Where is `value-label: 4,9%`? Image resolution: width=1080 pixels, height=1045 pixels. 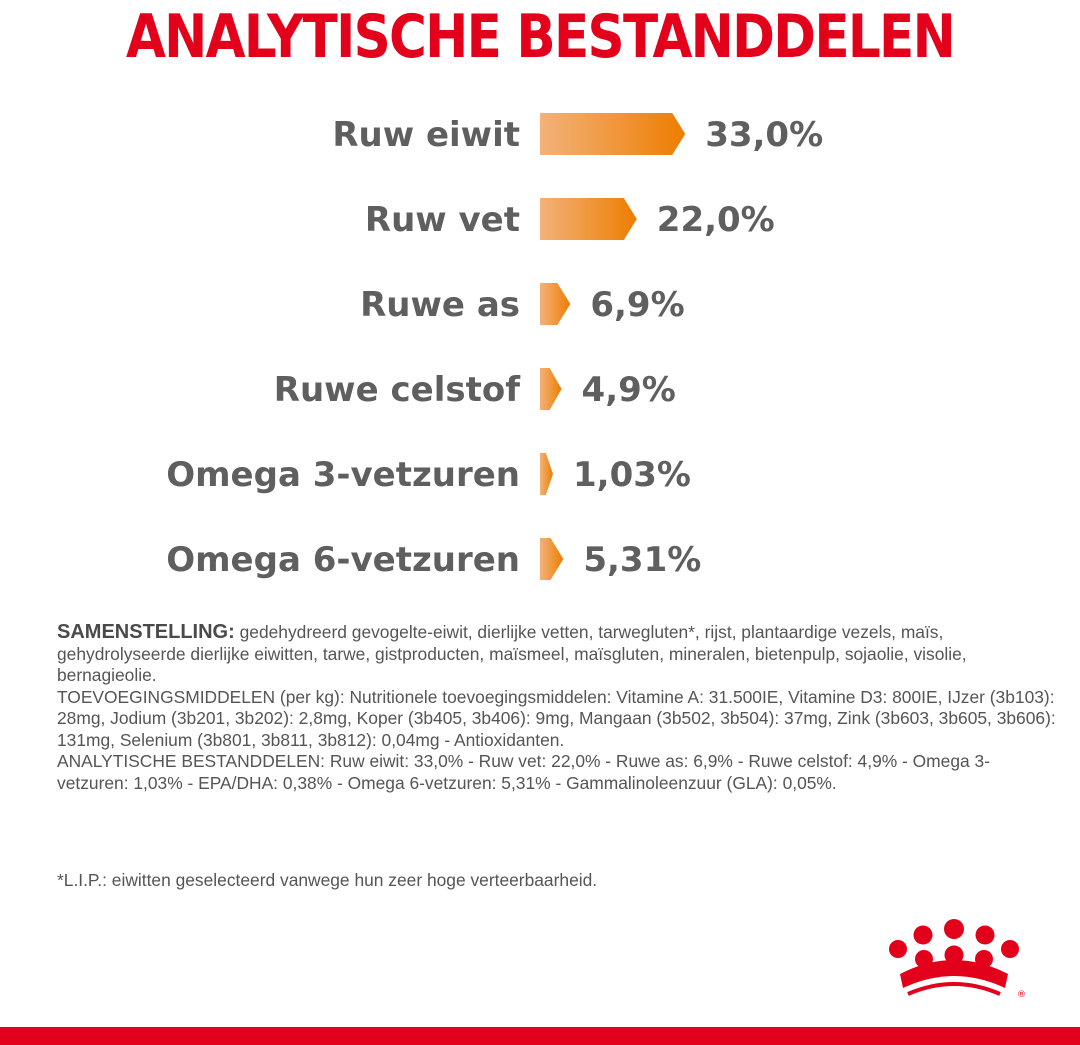 value-label: 4,9% is located at coordinates (629, 390).